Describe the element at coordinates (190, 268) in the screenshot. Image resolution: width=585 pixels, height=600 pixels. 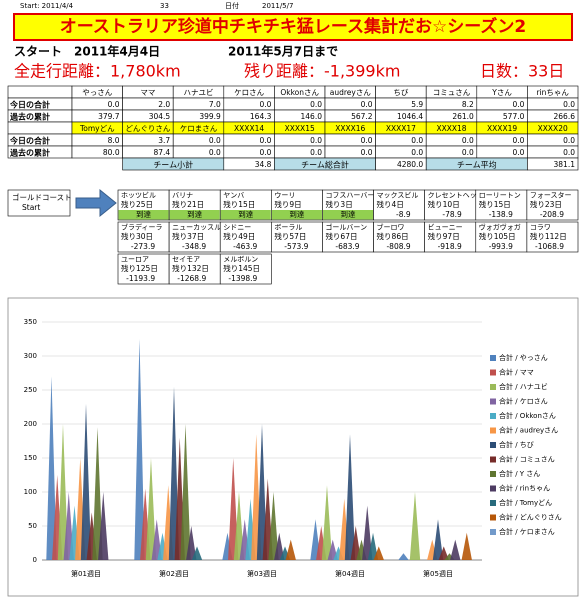
I see `stop-days: 残り132日` at that location.